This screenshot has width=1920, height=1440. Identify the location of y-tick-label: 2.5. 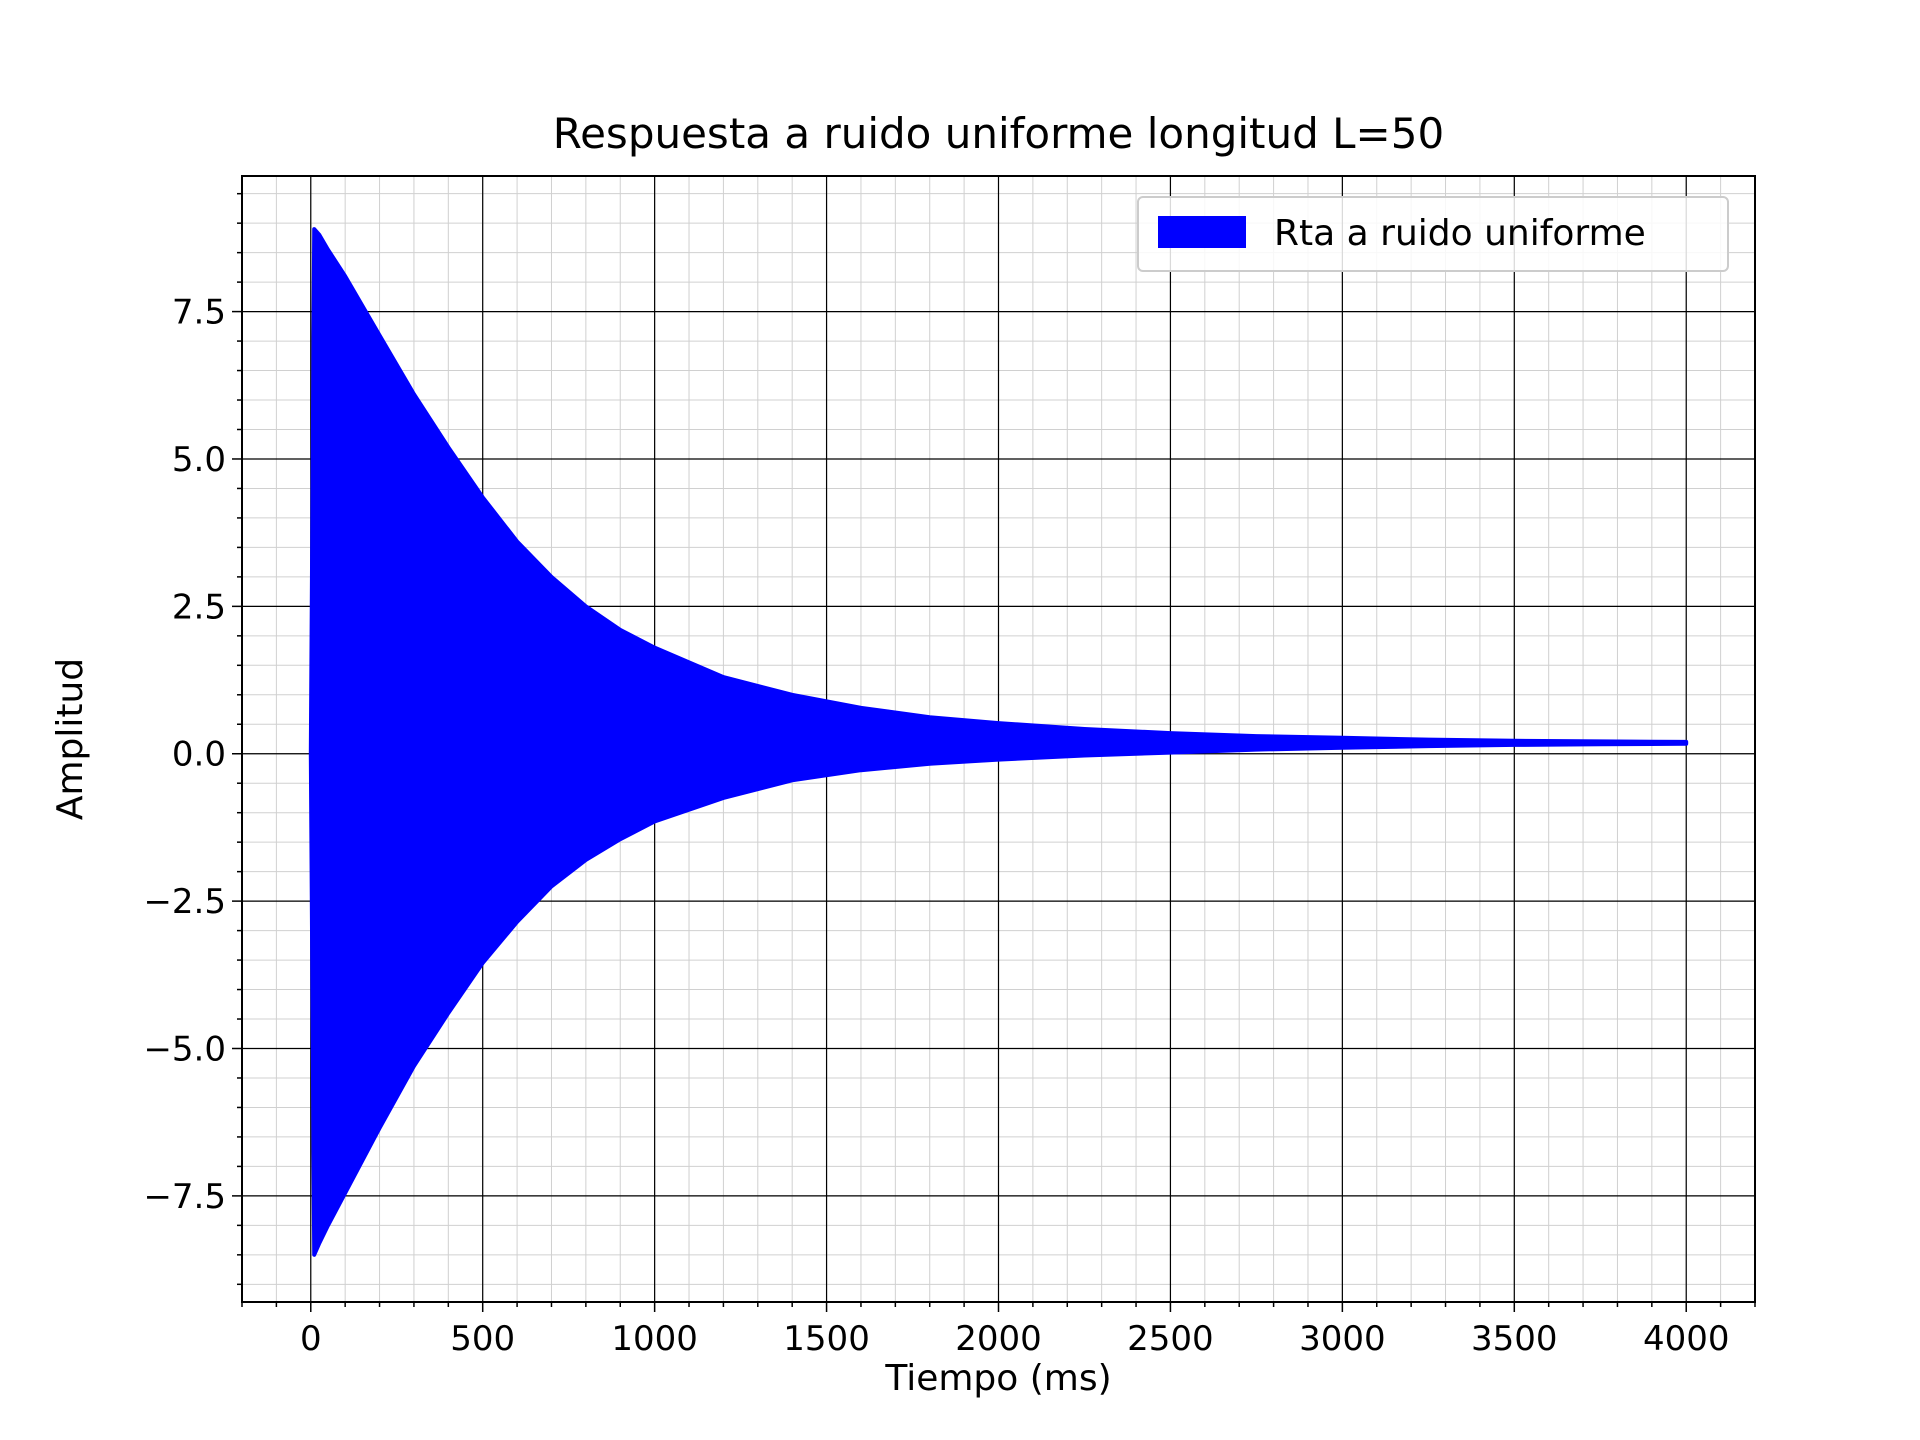
(199, 607).